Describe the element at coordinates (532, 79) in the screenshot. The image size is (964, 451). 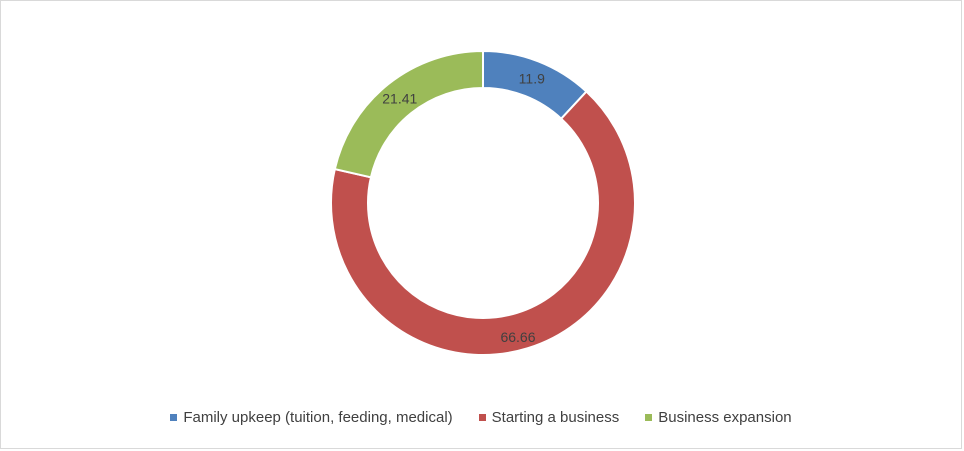
I see `data-label: 11.9` at that location.